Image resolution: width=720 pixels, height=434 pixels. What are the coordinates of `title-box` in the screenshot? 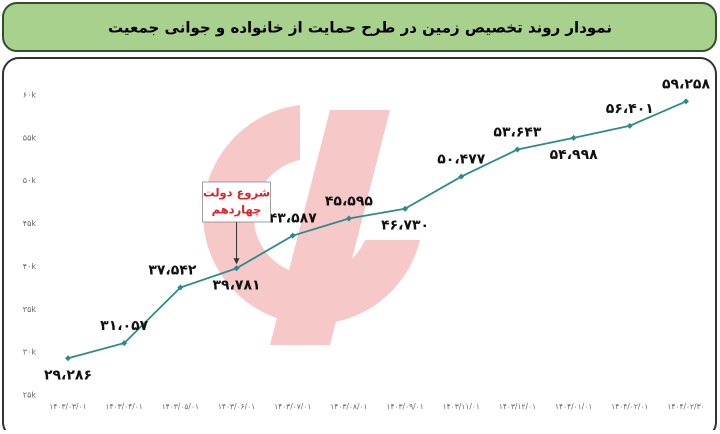 It's located at (359, 27).